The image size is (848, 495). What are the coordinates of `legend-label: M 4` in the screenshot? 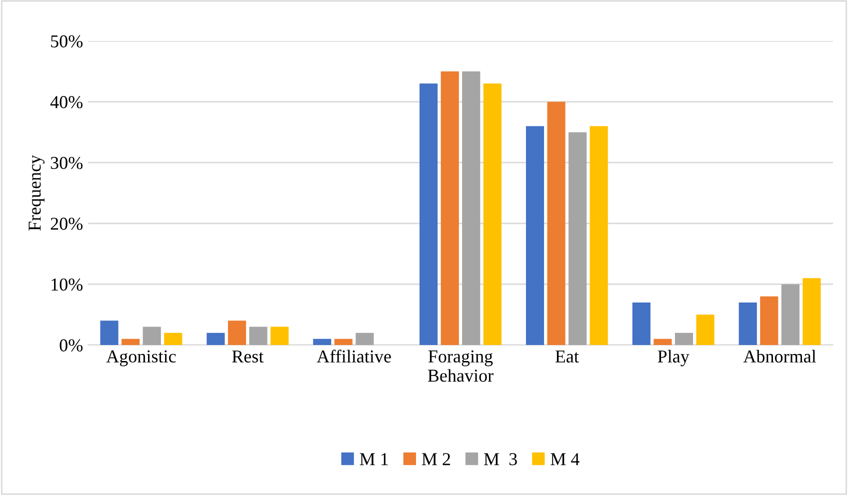 It's located at (565, 459).